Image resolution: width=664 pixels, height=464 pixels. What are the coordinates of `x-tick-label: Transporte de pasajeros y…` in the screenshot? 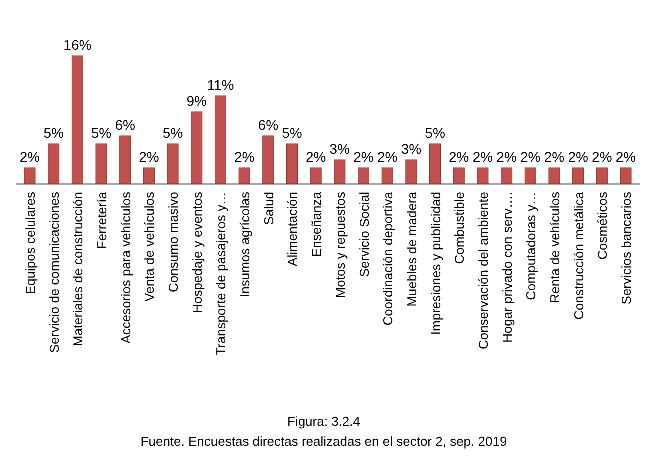 It's located at (221, 274).